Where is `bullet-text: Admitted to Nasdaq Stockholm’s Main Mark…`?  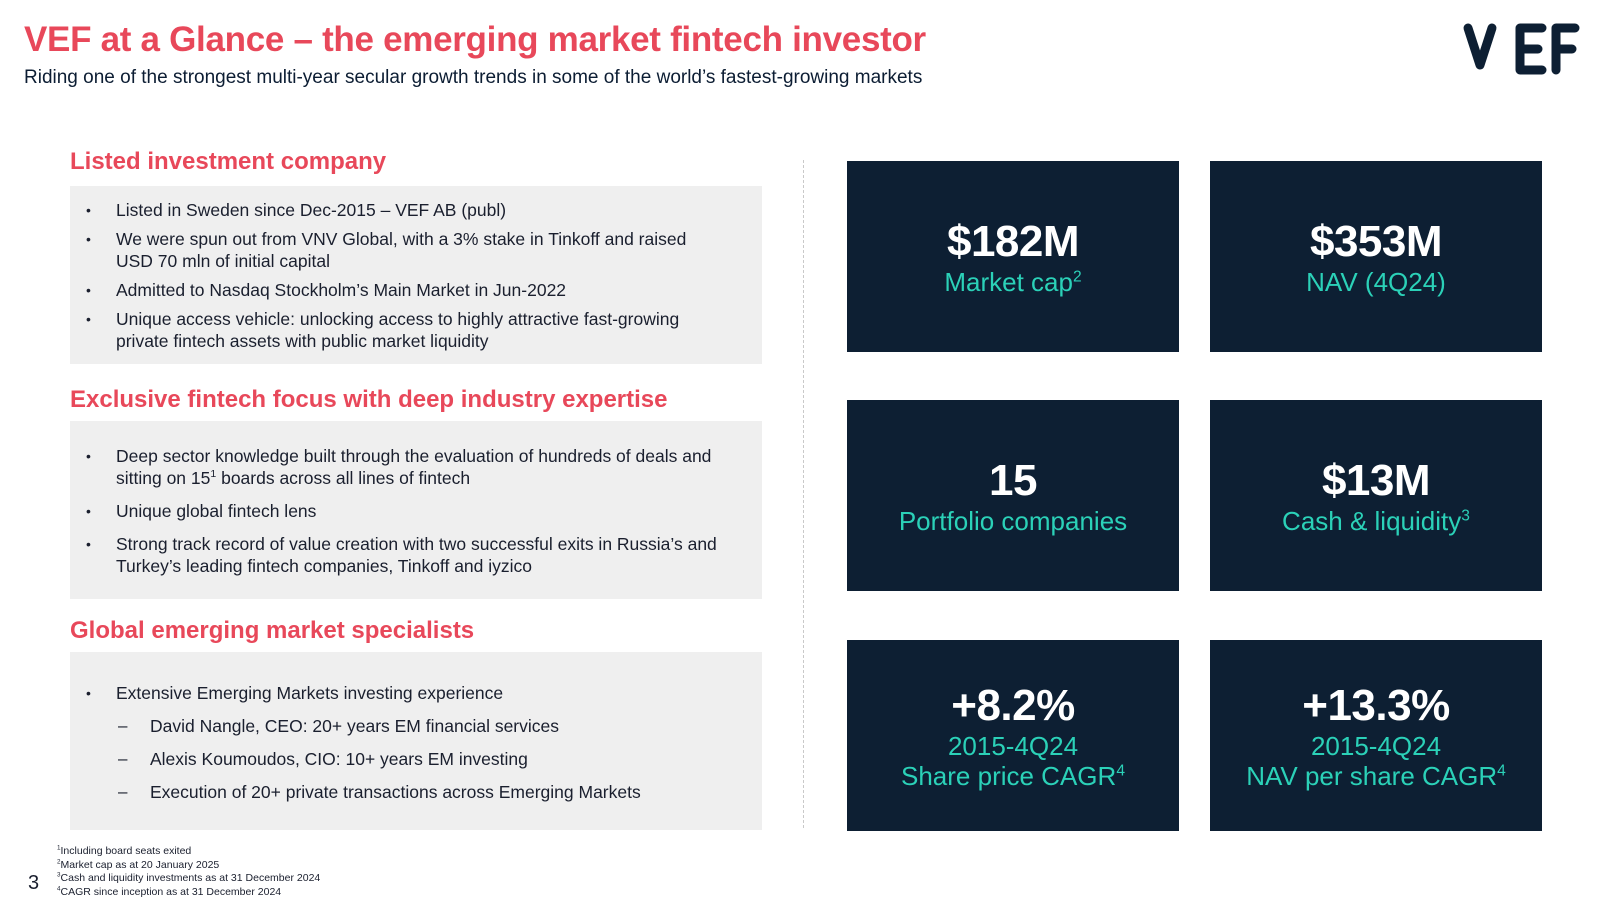 bullet-text: Admitted to Nasdaq Stockholm’s Main Mark… is located at coordinates (341, 290).